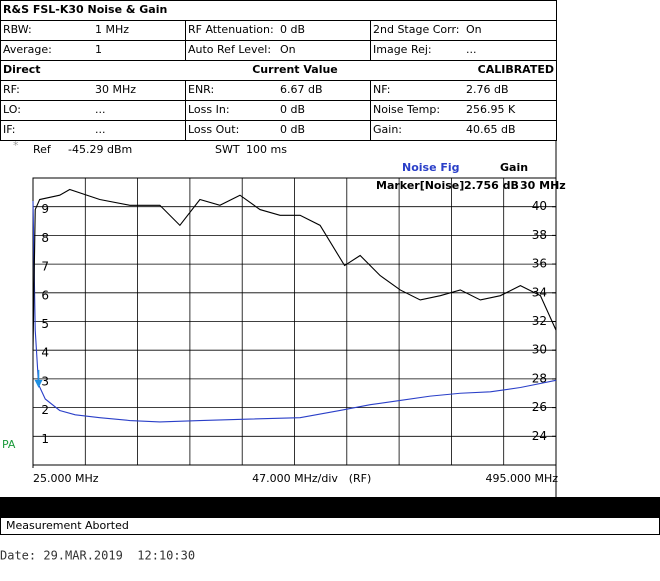 The height and width of the screenshot is (581, 660). I want to click on status-bar, so click(330, 507).